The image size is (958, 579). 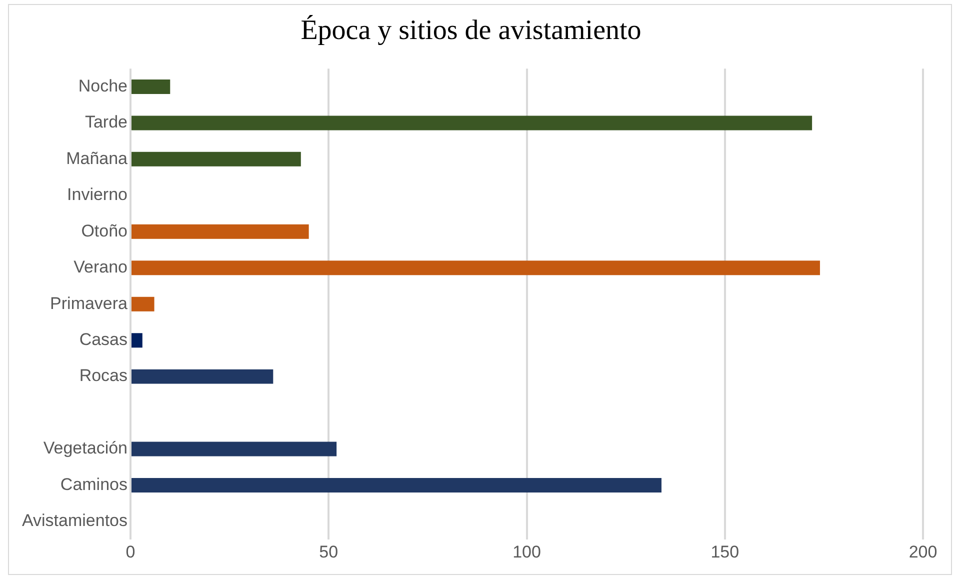 I want to click on y-tick-label: Verano, so click(x=101, y=267).